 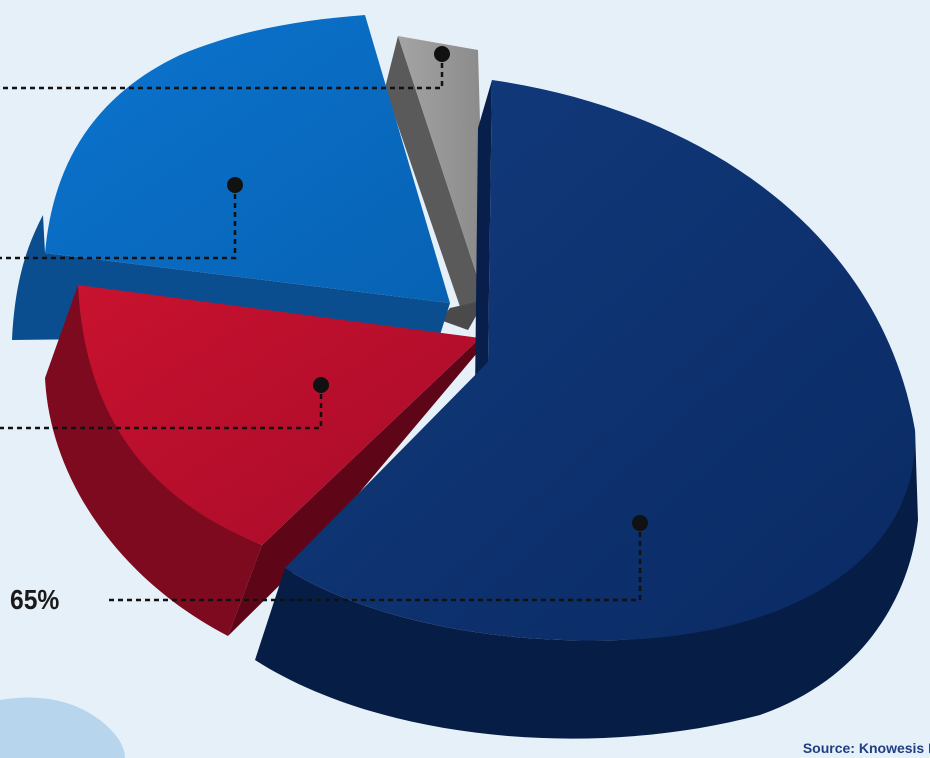 What do you see at coordinates (462, 315) in the screenshot?
I see `pie-slice-gray-inner` at bounding box center [462, 315].